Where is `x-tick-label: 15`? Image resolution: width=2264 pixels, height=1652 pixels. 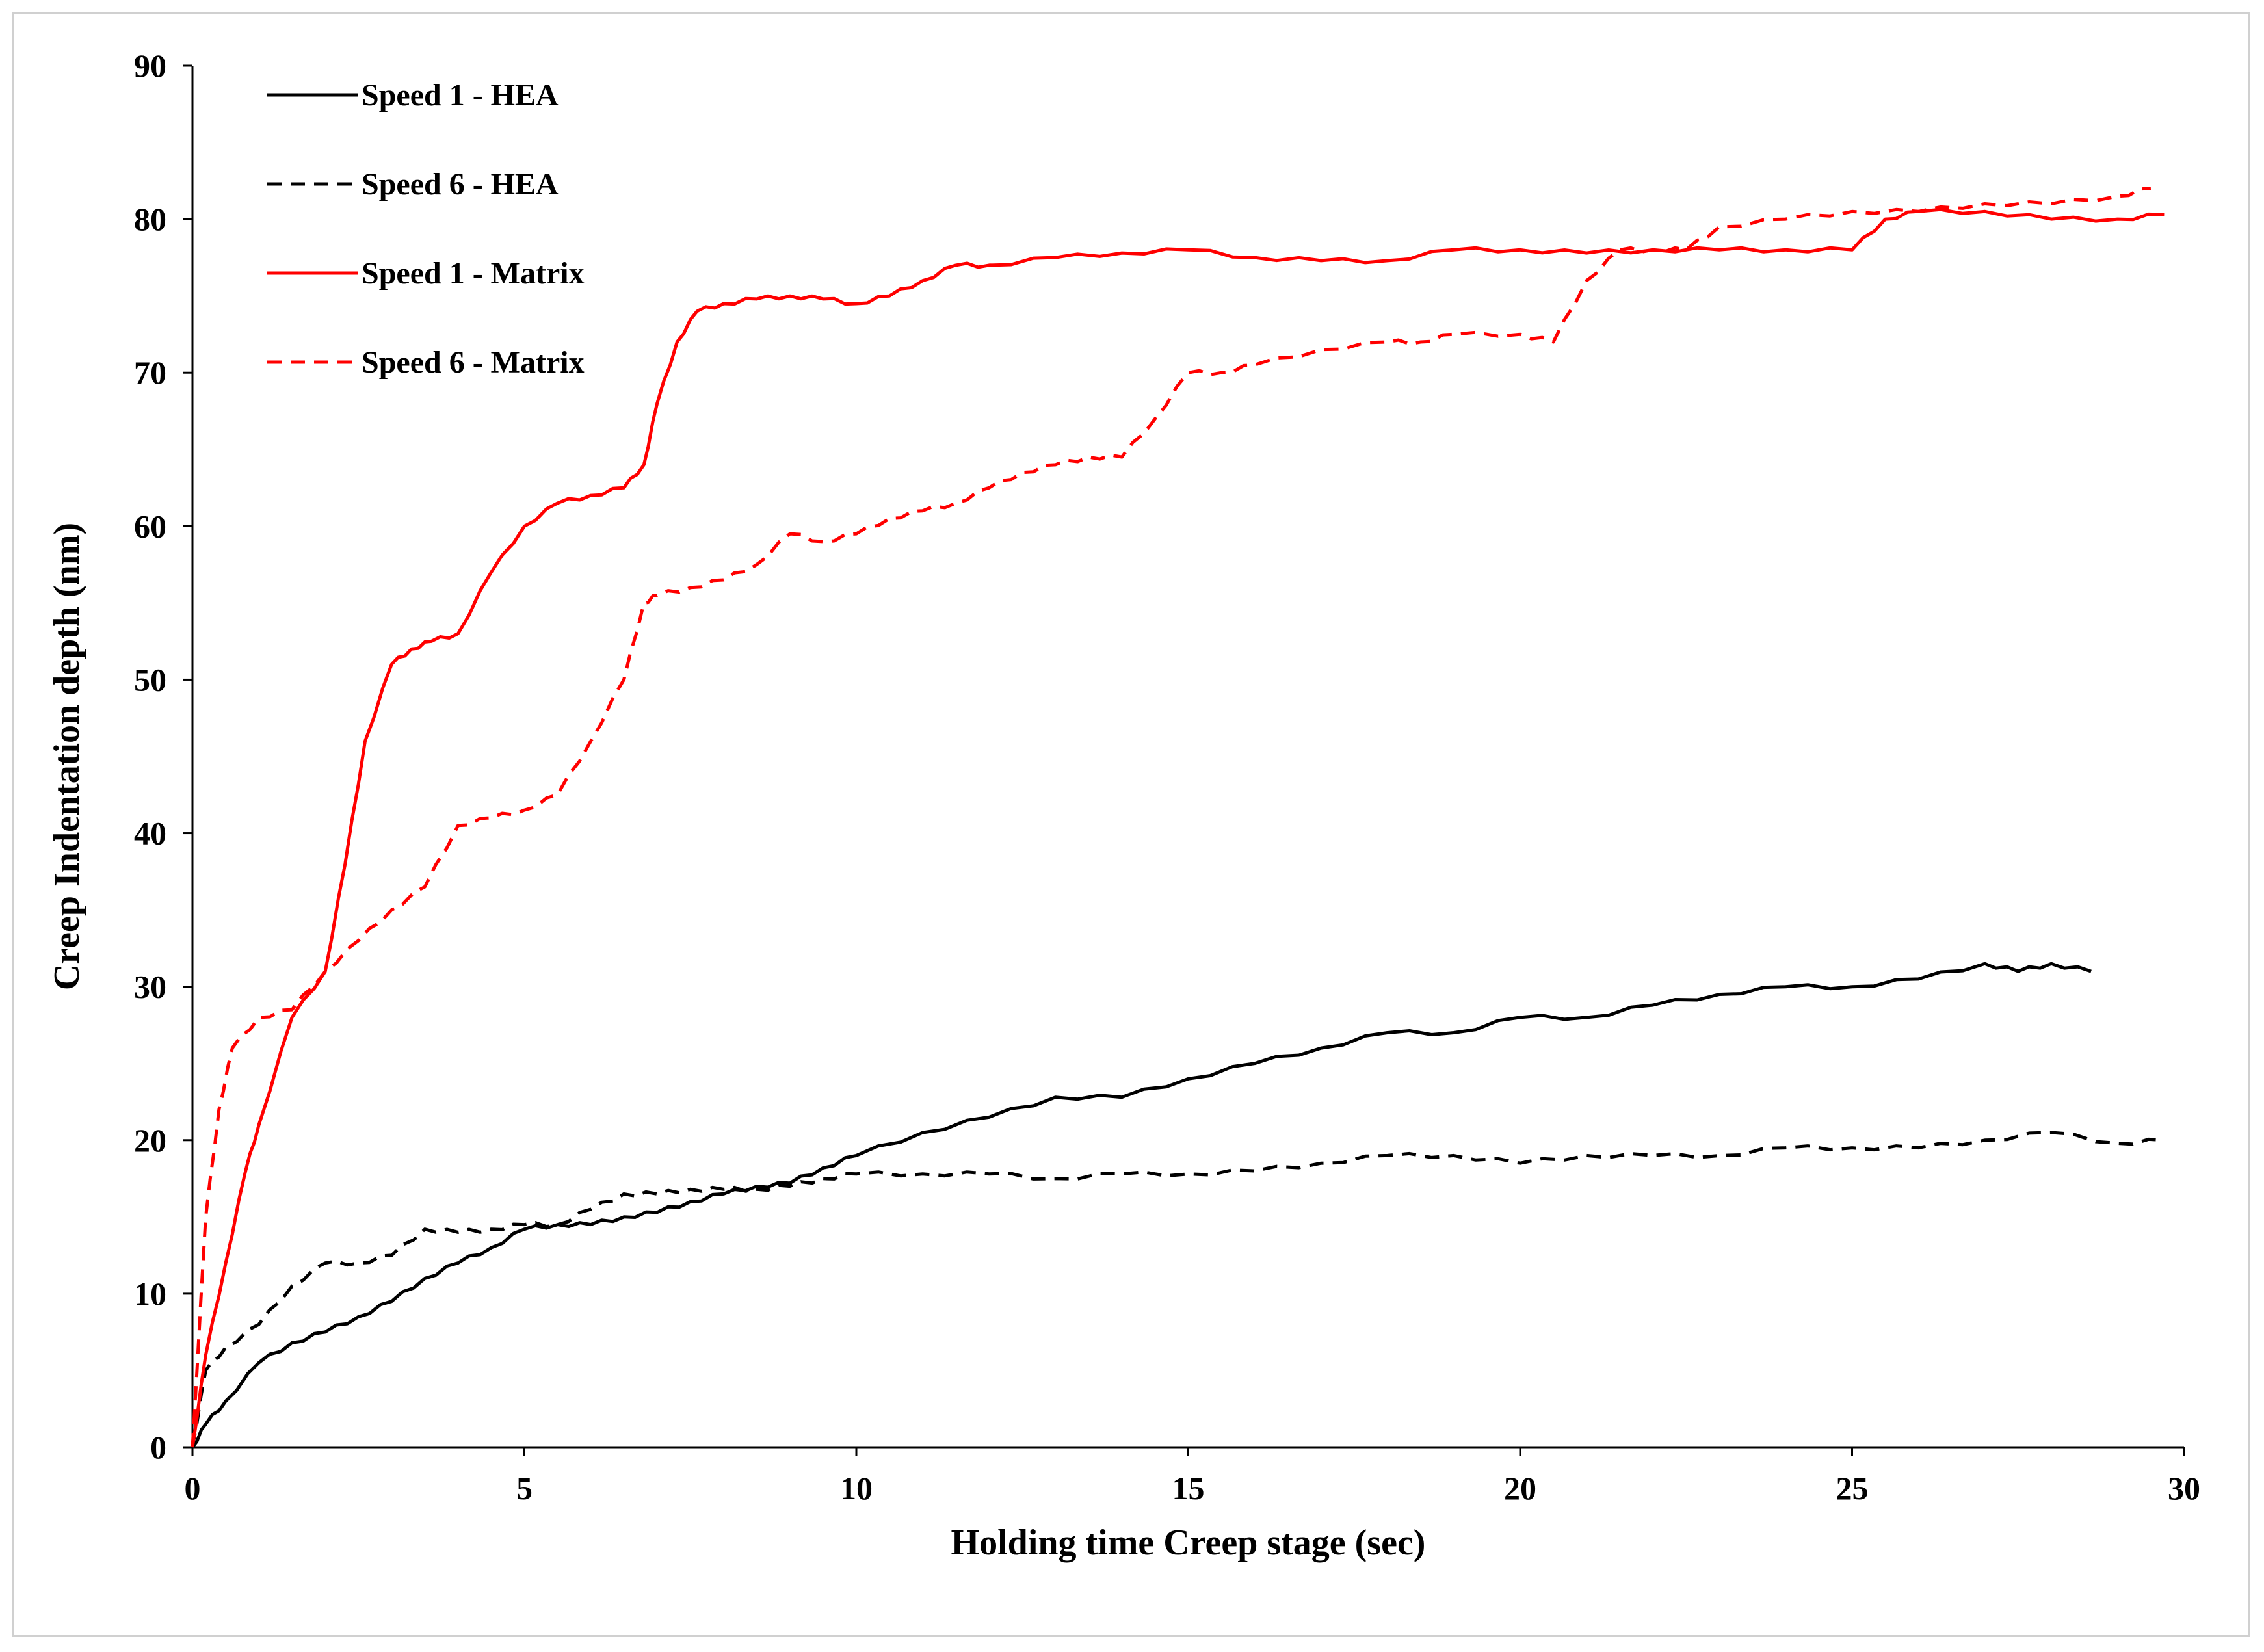
x-tick-label: 15 is located at coordinates (1188, 1488).